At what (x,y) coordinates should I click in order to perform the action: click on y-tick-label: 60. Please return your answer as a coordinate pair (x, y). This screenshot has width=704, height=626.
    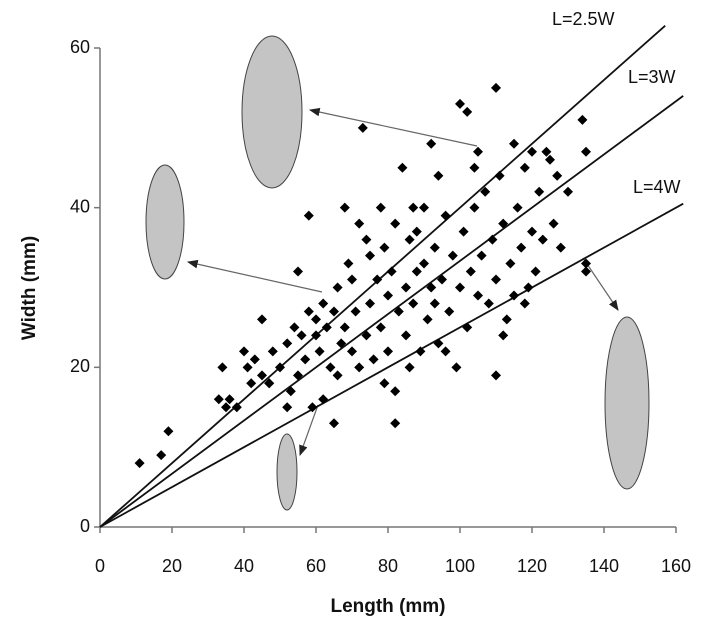
    Looking at the image, I should click on (80, 47).